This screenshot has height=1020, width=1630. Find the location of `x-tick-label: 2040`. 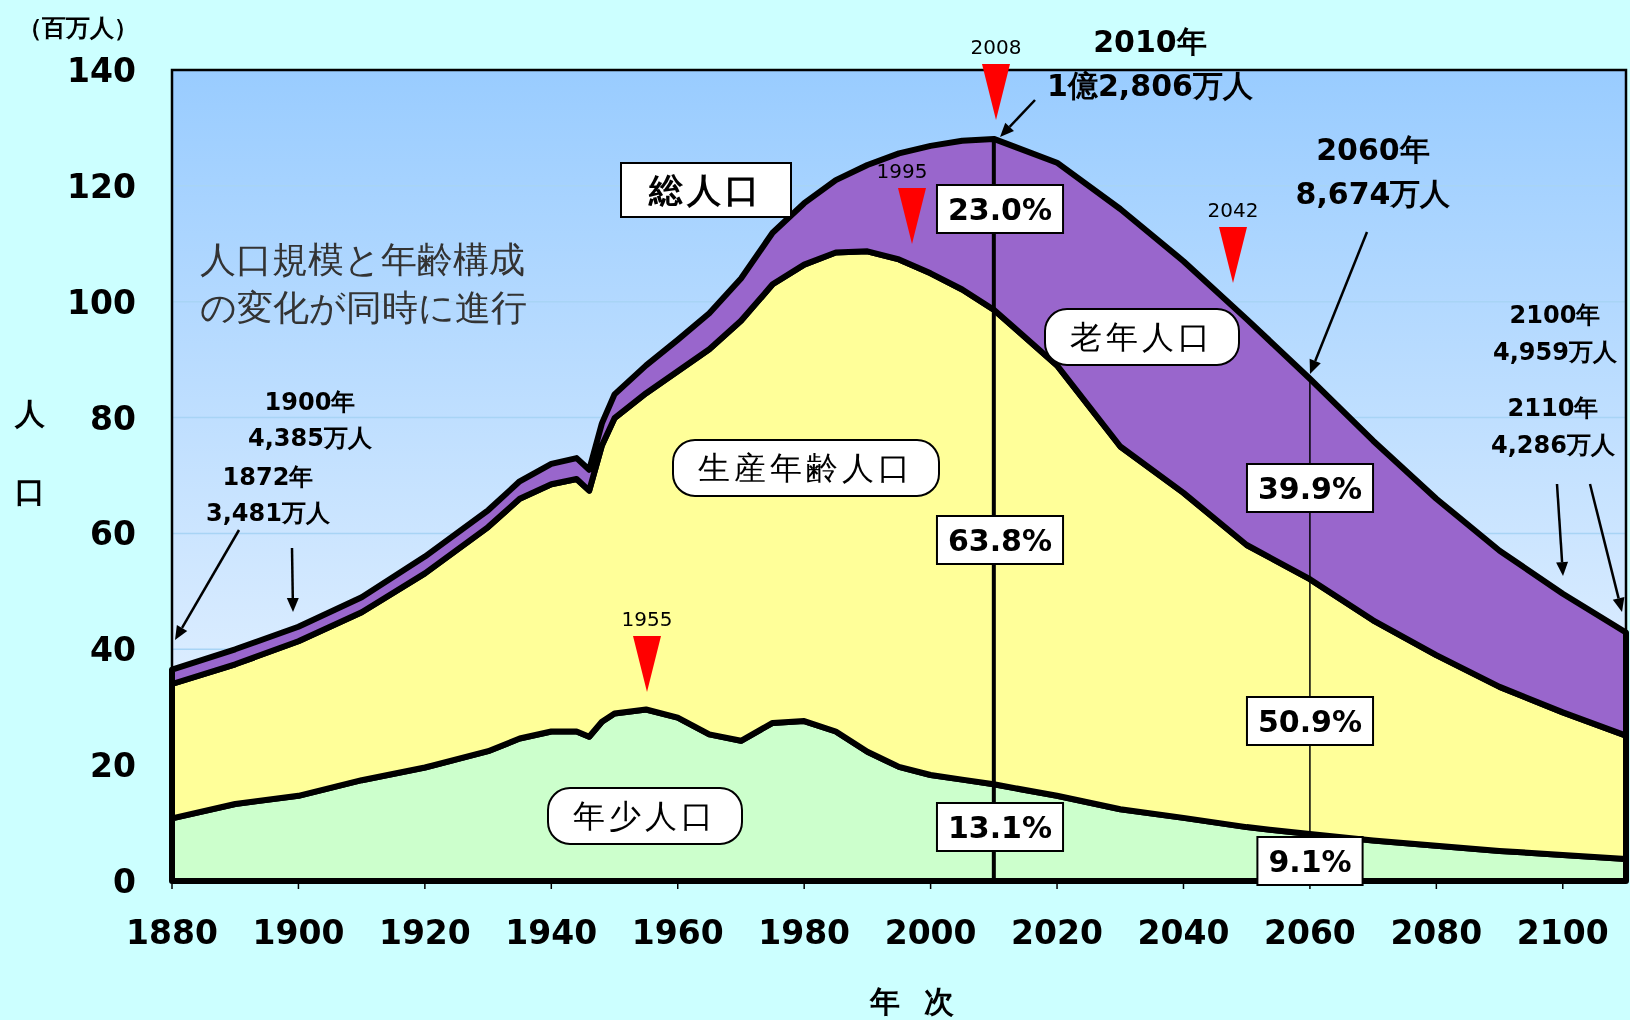

x-tick-label: 2040 is located at coordinates (1183, 932).